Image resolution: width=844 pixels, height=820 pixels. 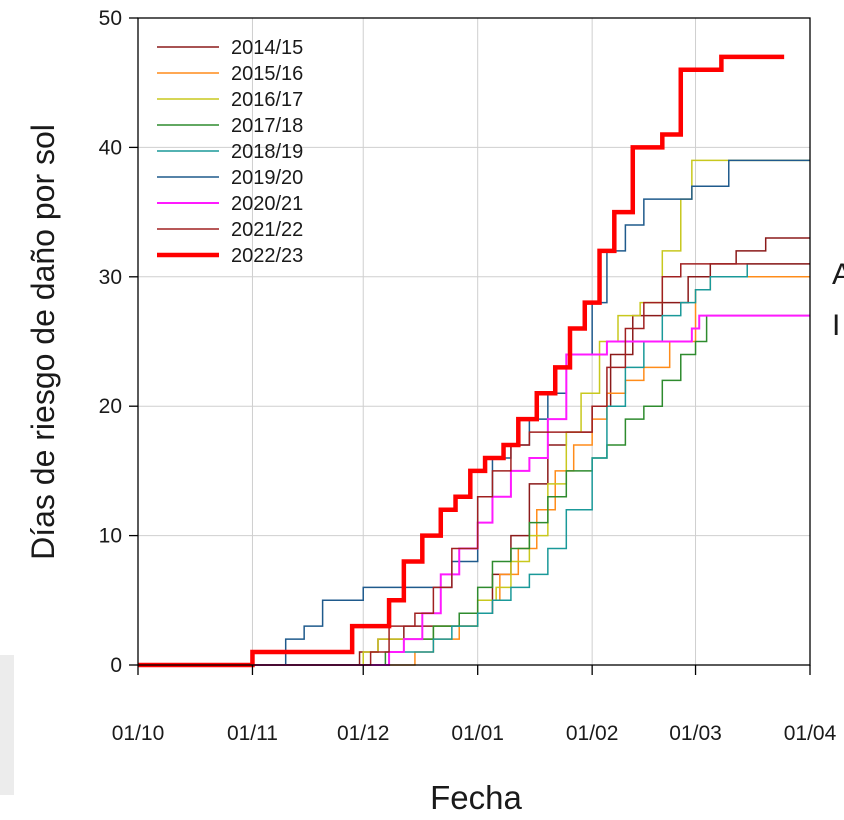 What do you see at coordinates (477, 733) in the screenshot?
I see `x-tick-label: 01/01` at bounding box center [477, 733].